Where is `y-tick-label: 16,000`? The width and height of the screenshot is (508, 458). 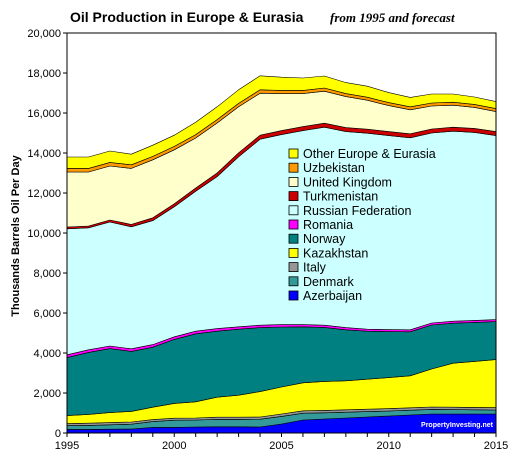
y-tick-label: 16,000 is located at coordinates (44, 114).